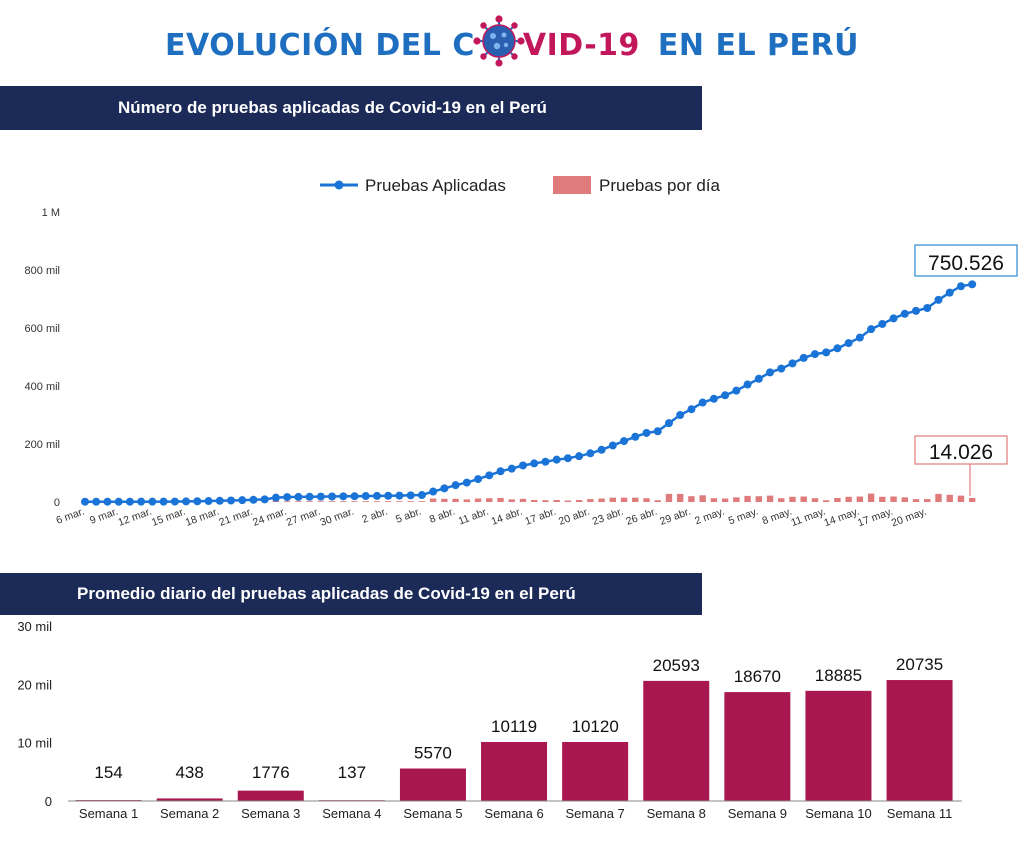  I want to click on annotation-daily-box, so click(961, 450).